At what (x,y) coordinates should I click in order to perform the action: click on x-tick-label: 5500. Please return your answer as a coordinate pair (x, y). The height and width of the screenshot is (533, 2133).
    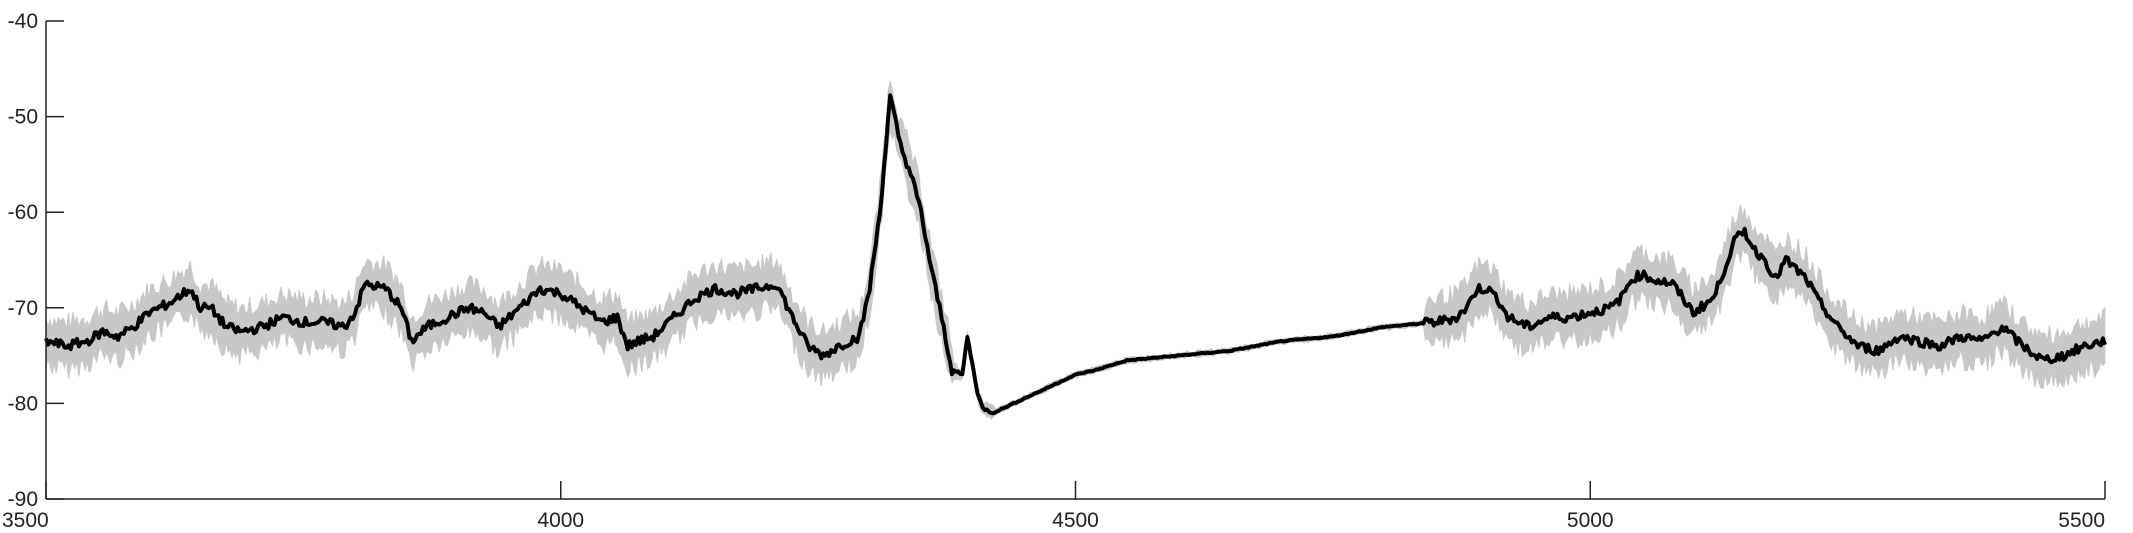
    Looking at the image, I should click on (2081, 520).